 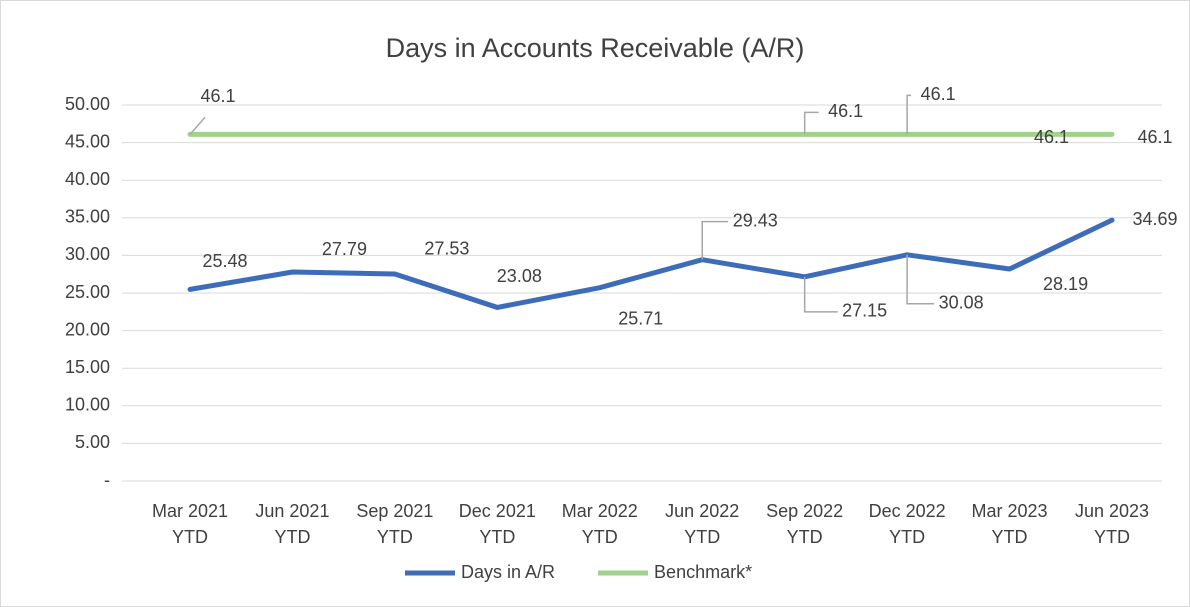 I want to click on x-tick-label: Sep 2021 YTD, so click(x=395, y=524).